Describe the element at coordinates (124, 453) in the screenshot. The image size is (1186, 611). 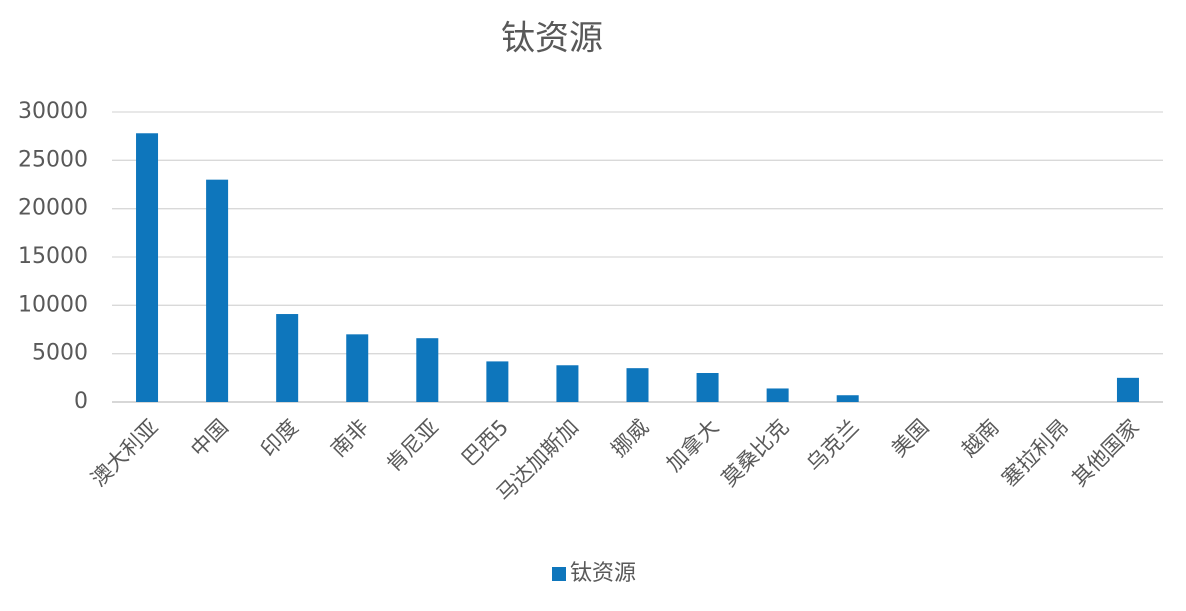
I see `x-tick-label: 澳大利亚` at that location.